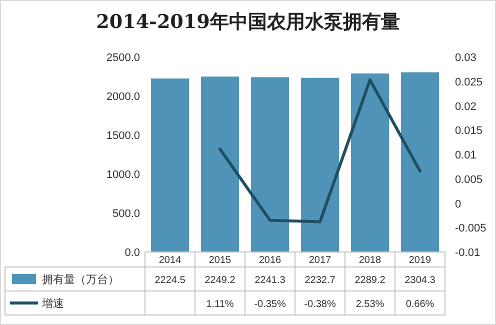  I want to click on y-tick-label: 2000.0, so click(123, 97).